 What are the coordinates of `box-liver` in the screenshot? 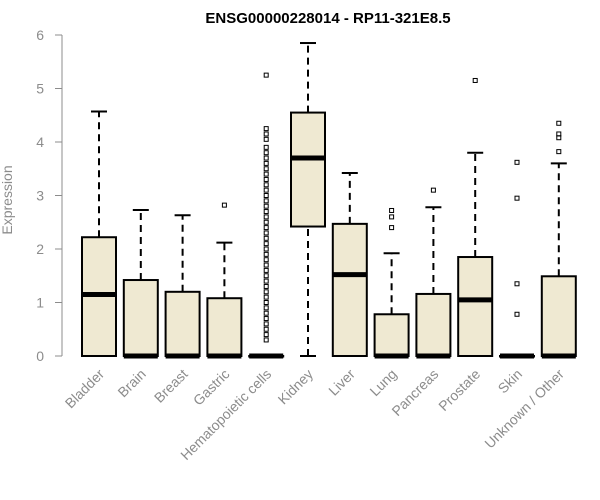 It's located at (349, 264).